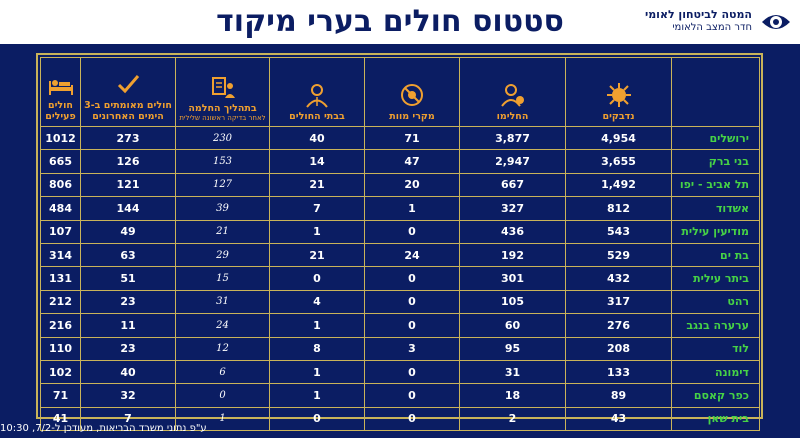 This screenshot has height=438, width=800. Describe the element at coordinates (60, 325) in the screenshot. I see `cell-active: 216` at that location.